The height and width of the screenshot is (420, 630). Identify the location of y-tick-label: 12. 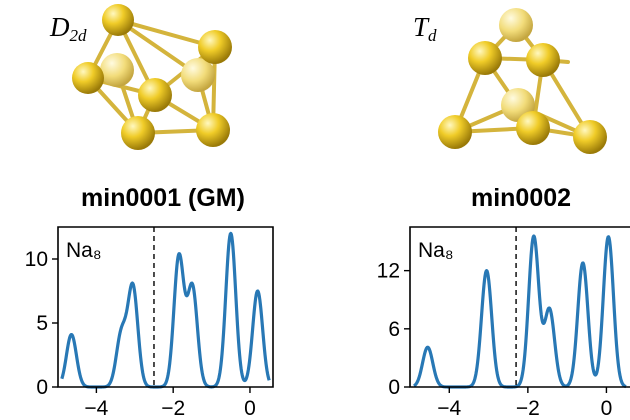
(388, 271).